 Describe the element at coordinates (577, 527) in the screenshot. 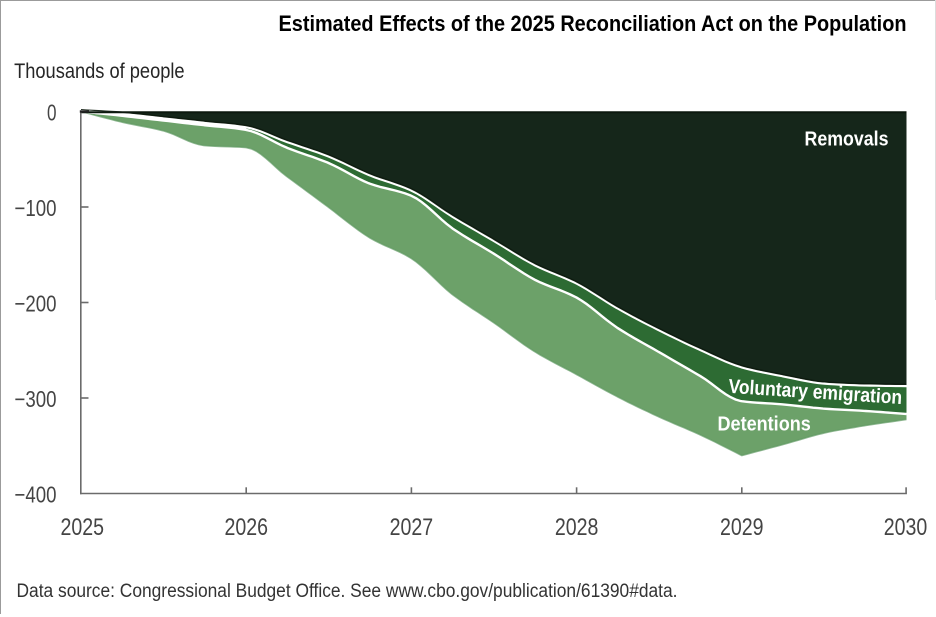

I see `svg-text: 2028` at that location.